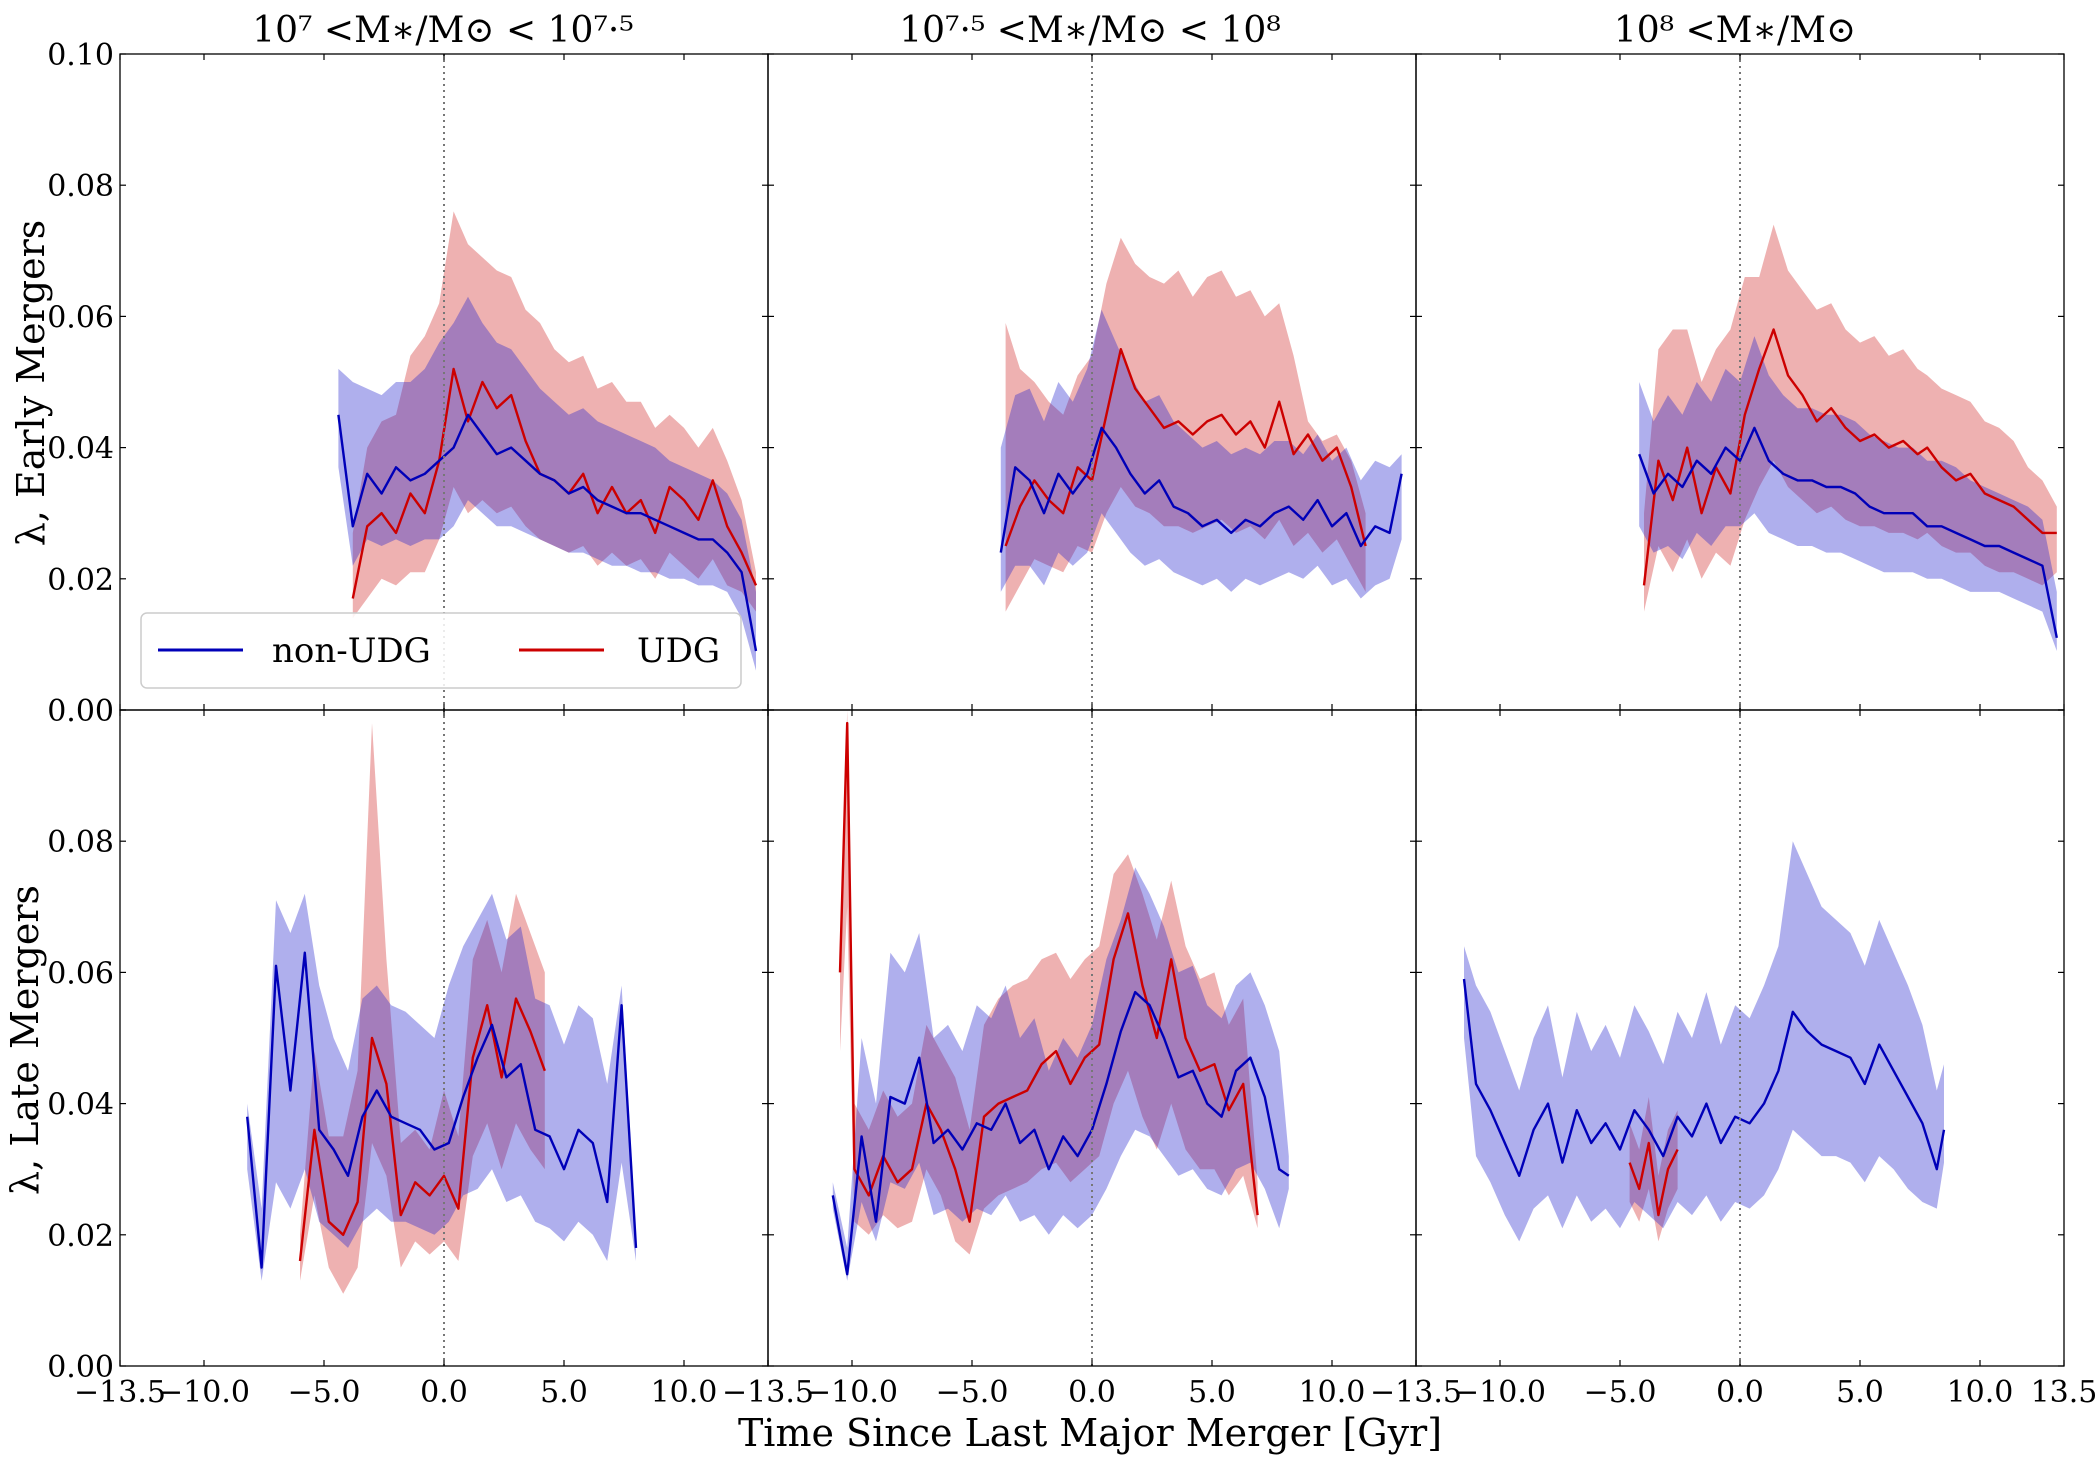 This screenshot has width=2095, height=1460. I want to click on y-axis-label-early: λ, Early Mergers, so click(31, 383).